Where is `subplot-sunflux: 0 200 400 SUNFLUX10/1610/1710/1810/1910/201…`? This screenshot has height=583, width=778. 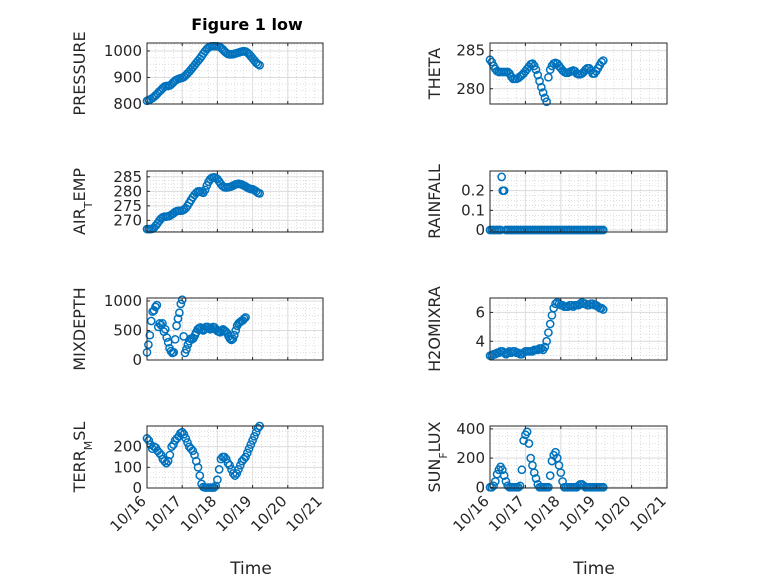 subplot-sunflux: 0 200 400 SUNFLUX10/1610/1710/1810/1910/201… is located at coordinates (547, 477).